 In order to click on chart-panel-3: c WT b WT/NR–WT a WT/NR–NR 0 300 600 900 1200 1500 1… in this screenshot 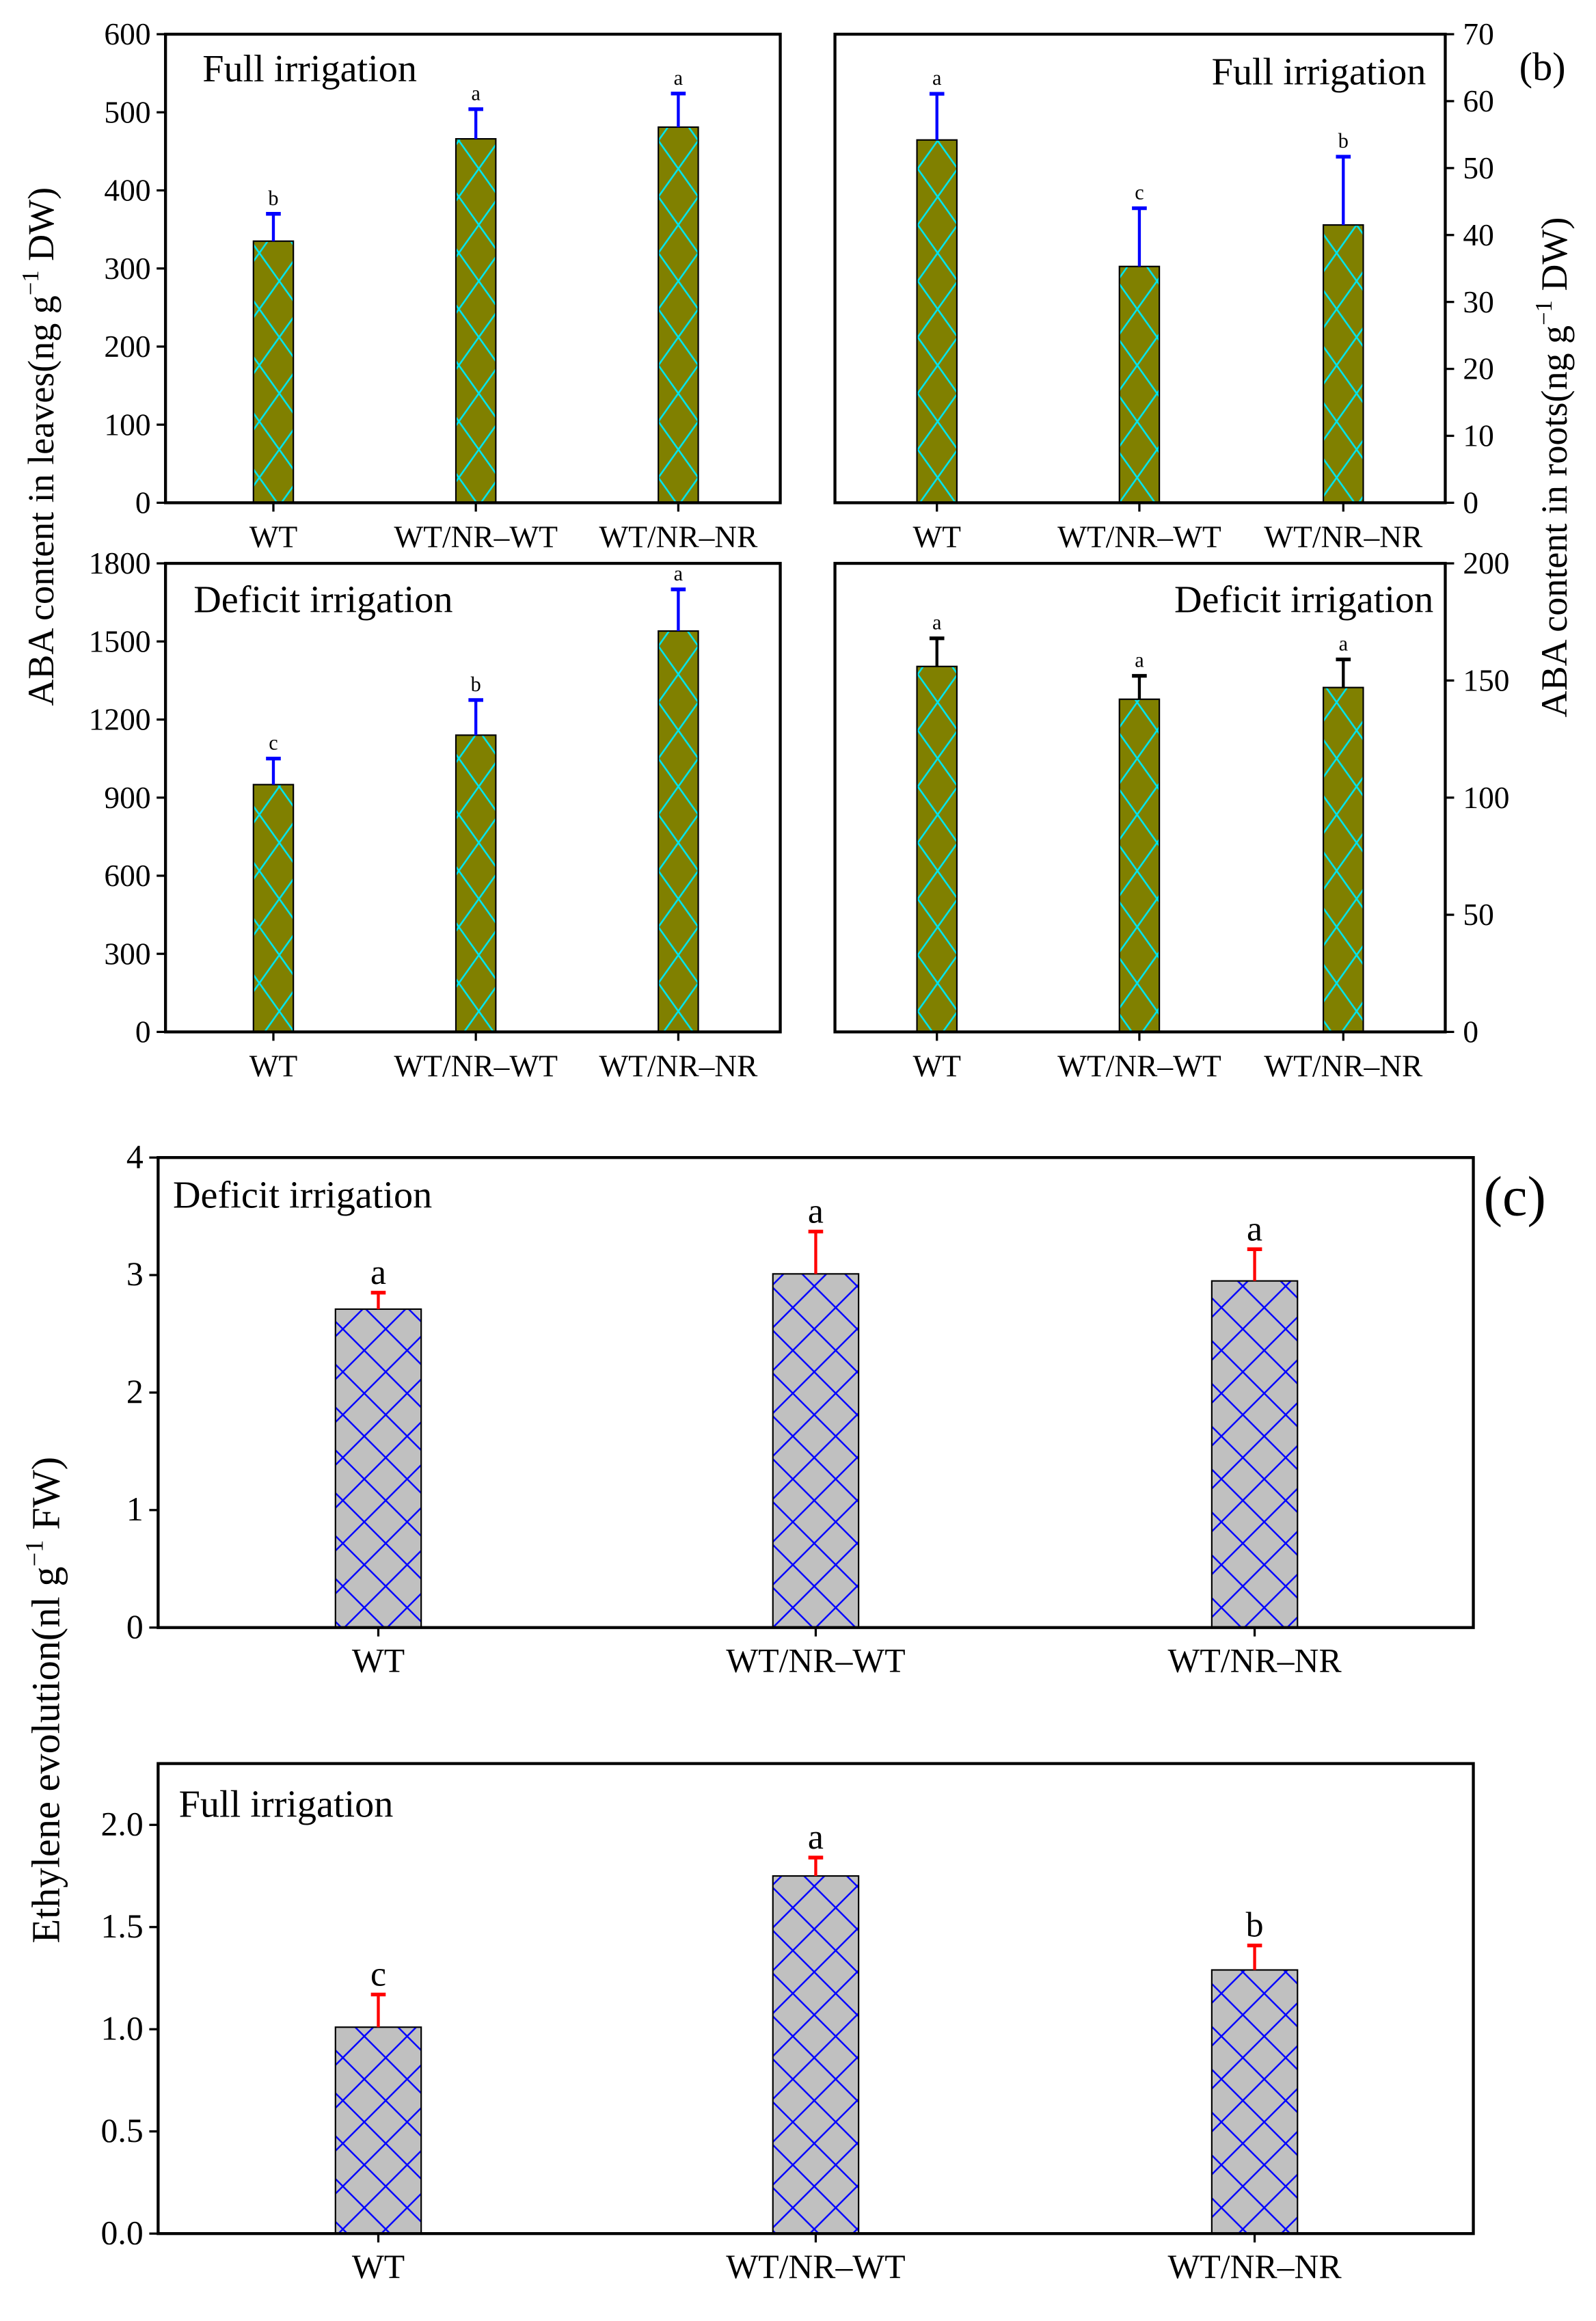, I will do `click(435, 814)`.